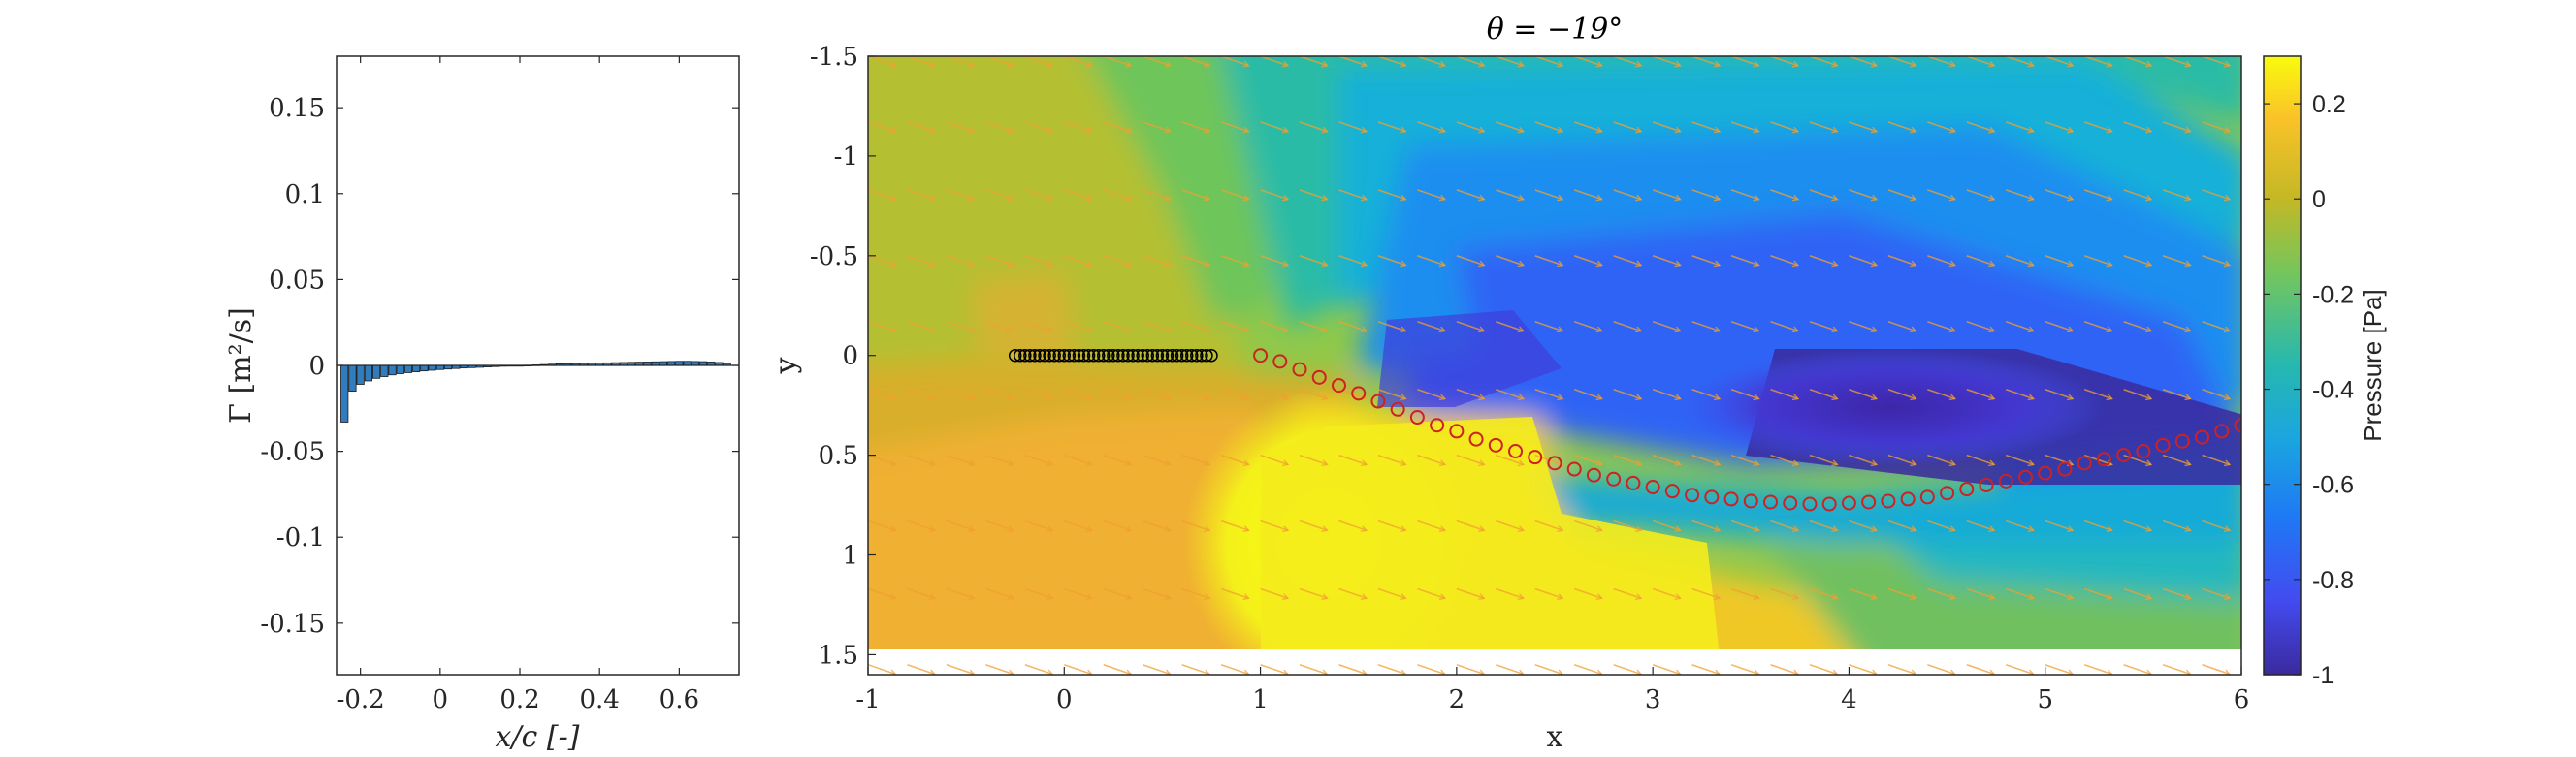 The width and height of the screenshot is (2576, 757). What do you see at coordinates (838, 456) in the screenshot?
I see `right-y-tick-label: 0.5` at bounding box center [838, 456].